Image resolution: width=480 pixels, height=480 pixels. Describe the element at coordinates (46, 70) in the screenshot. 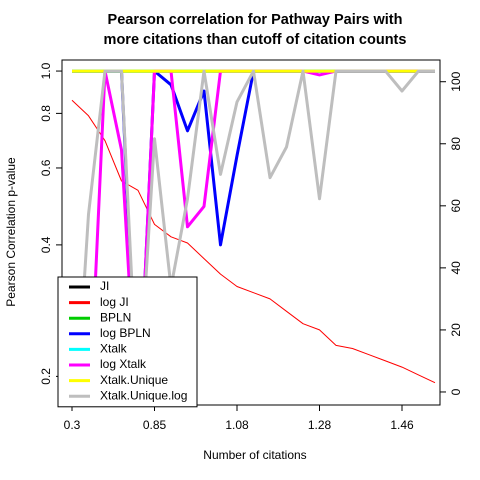

I see `y-tick-label: 1.0` at that location.